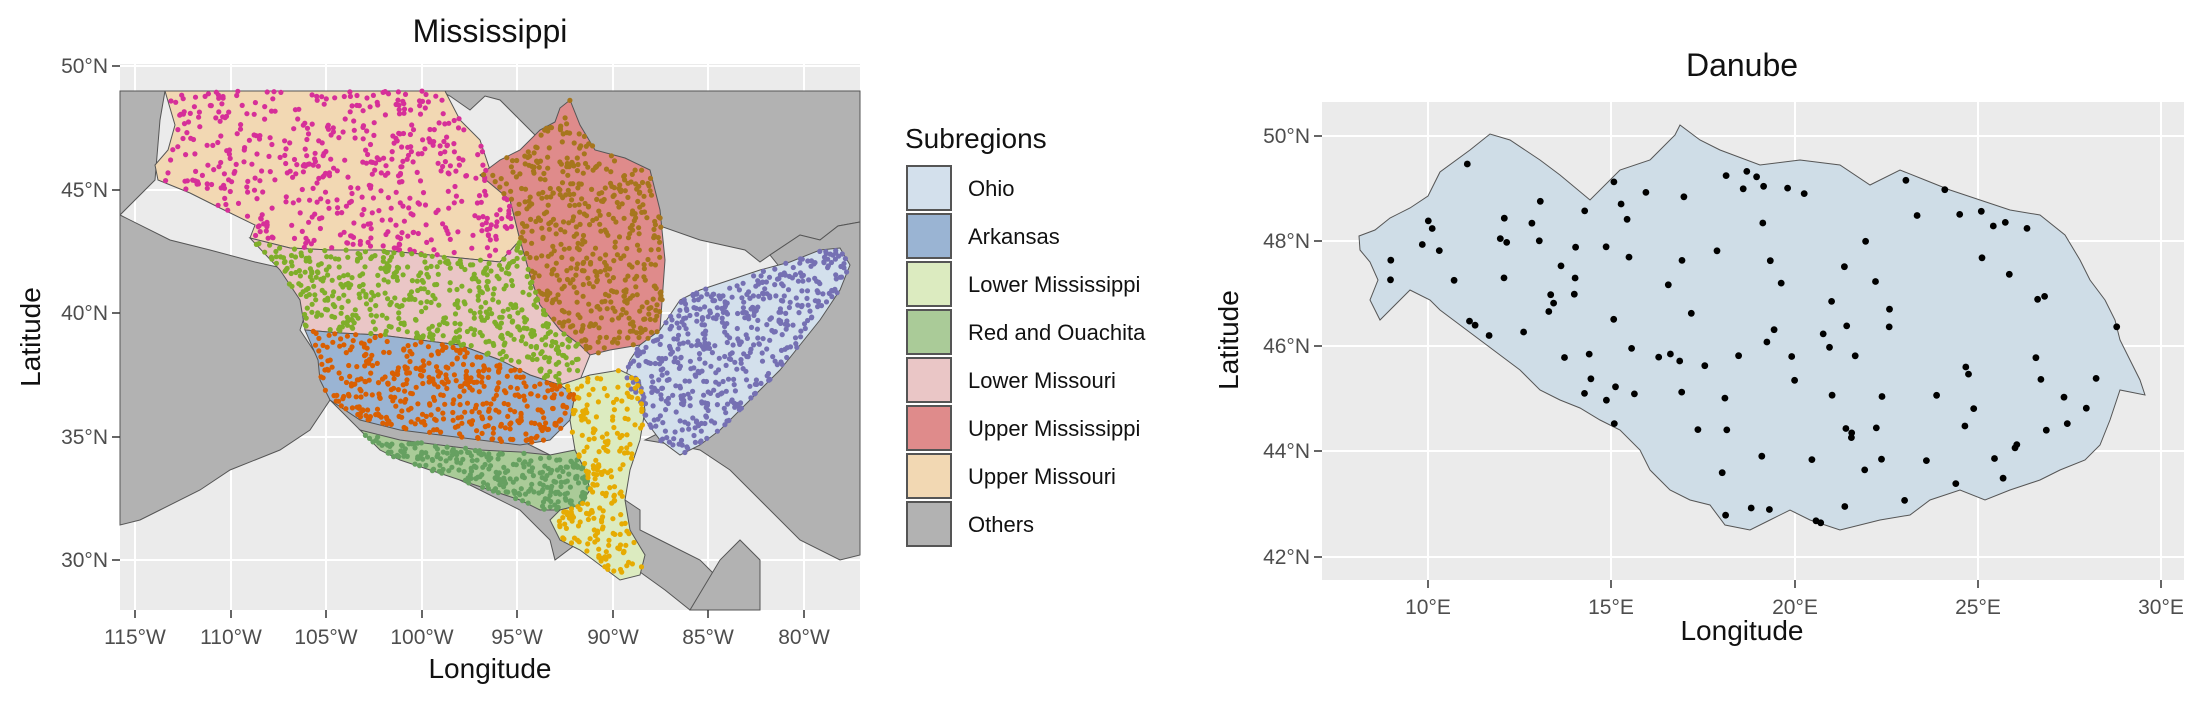  Describe the element at coordinates (929, 332) in the screenshot. I see `legend-swatch` at that location.